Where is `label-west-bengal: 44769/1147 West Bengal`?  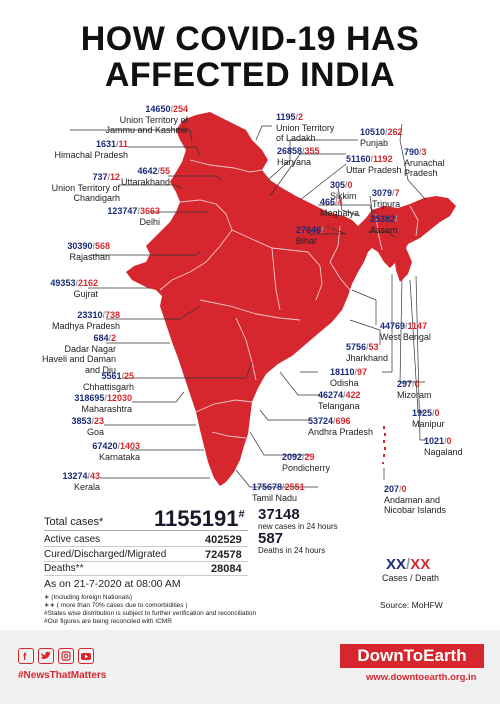
label-west-bengal: 44769/1147 West Bengal is located at coordinates (405, 331).